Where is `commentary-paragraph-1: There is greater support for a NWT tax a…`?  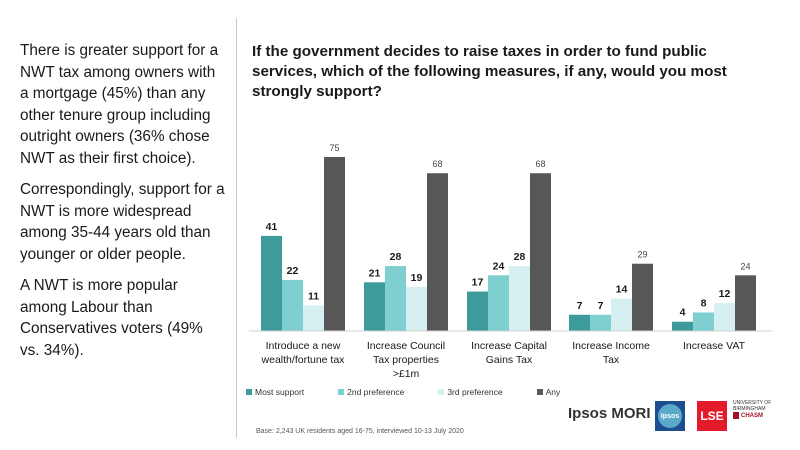 commentary-paragraph-1: There is greater support for a NWT tax a… is located at coordinates (119, 104).